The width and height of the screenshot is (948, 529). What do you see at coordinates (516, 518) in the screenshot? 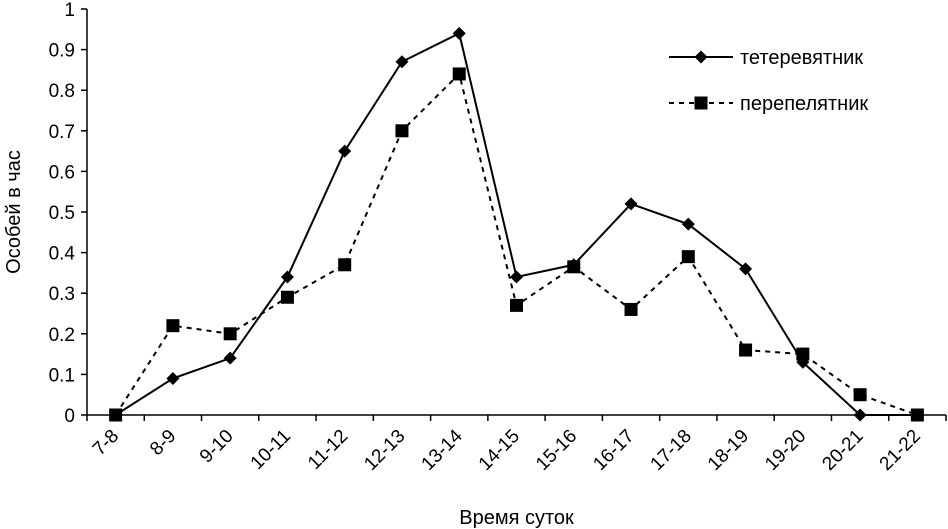
I see `x-axis-title: Время суток` at bounding box center [516, 518].